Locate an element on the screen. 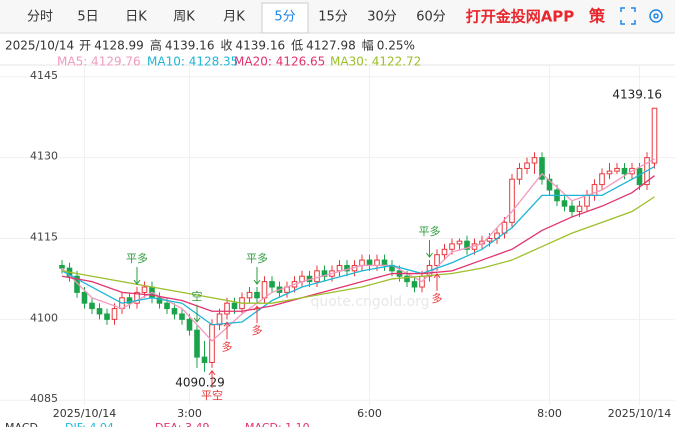 The image size is (675, 427). ma-legend: MA5: 4129.76 is located at coordinates (99, 62).